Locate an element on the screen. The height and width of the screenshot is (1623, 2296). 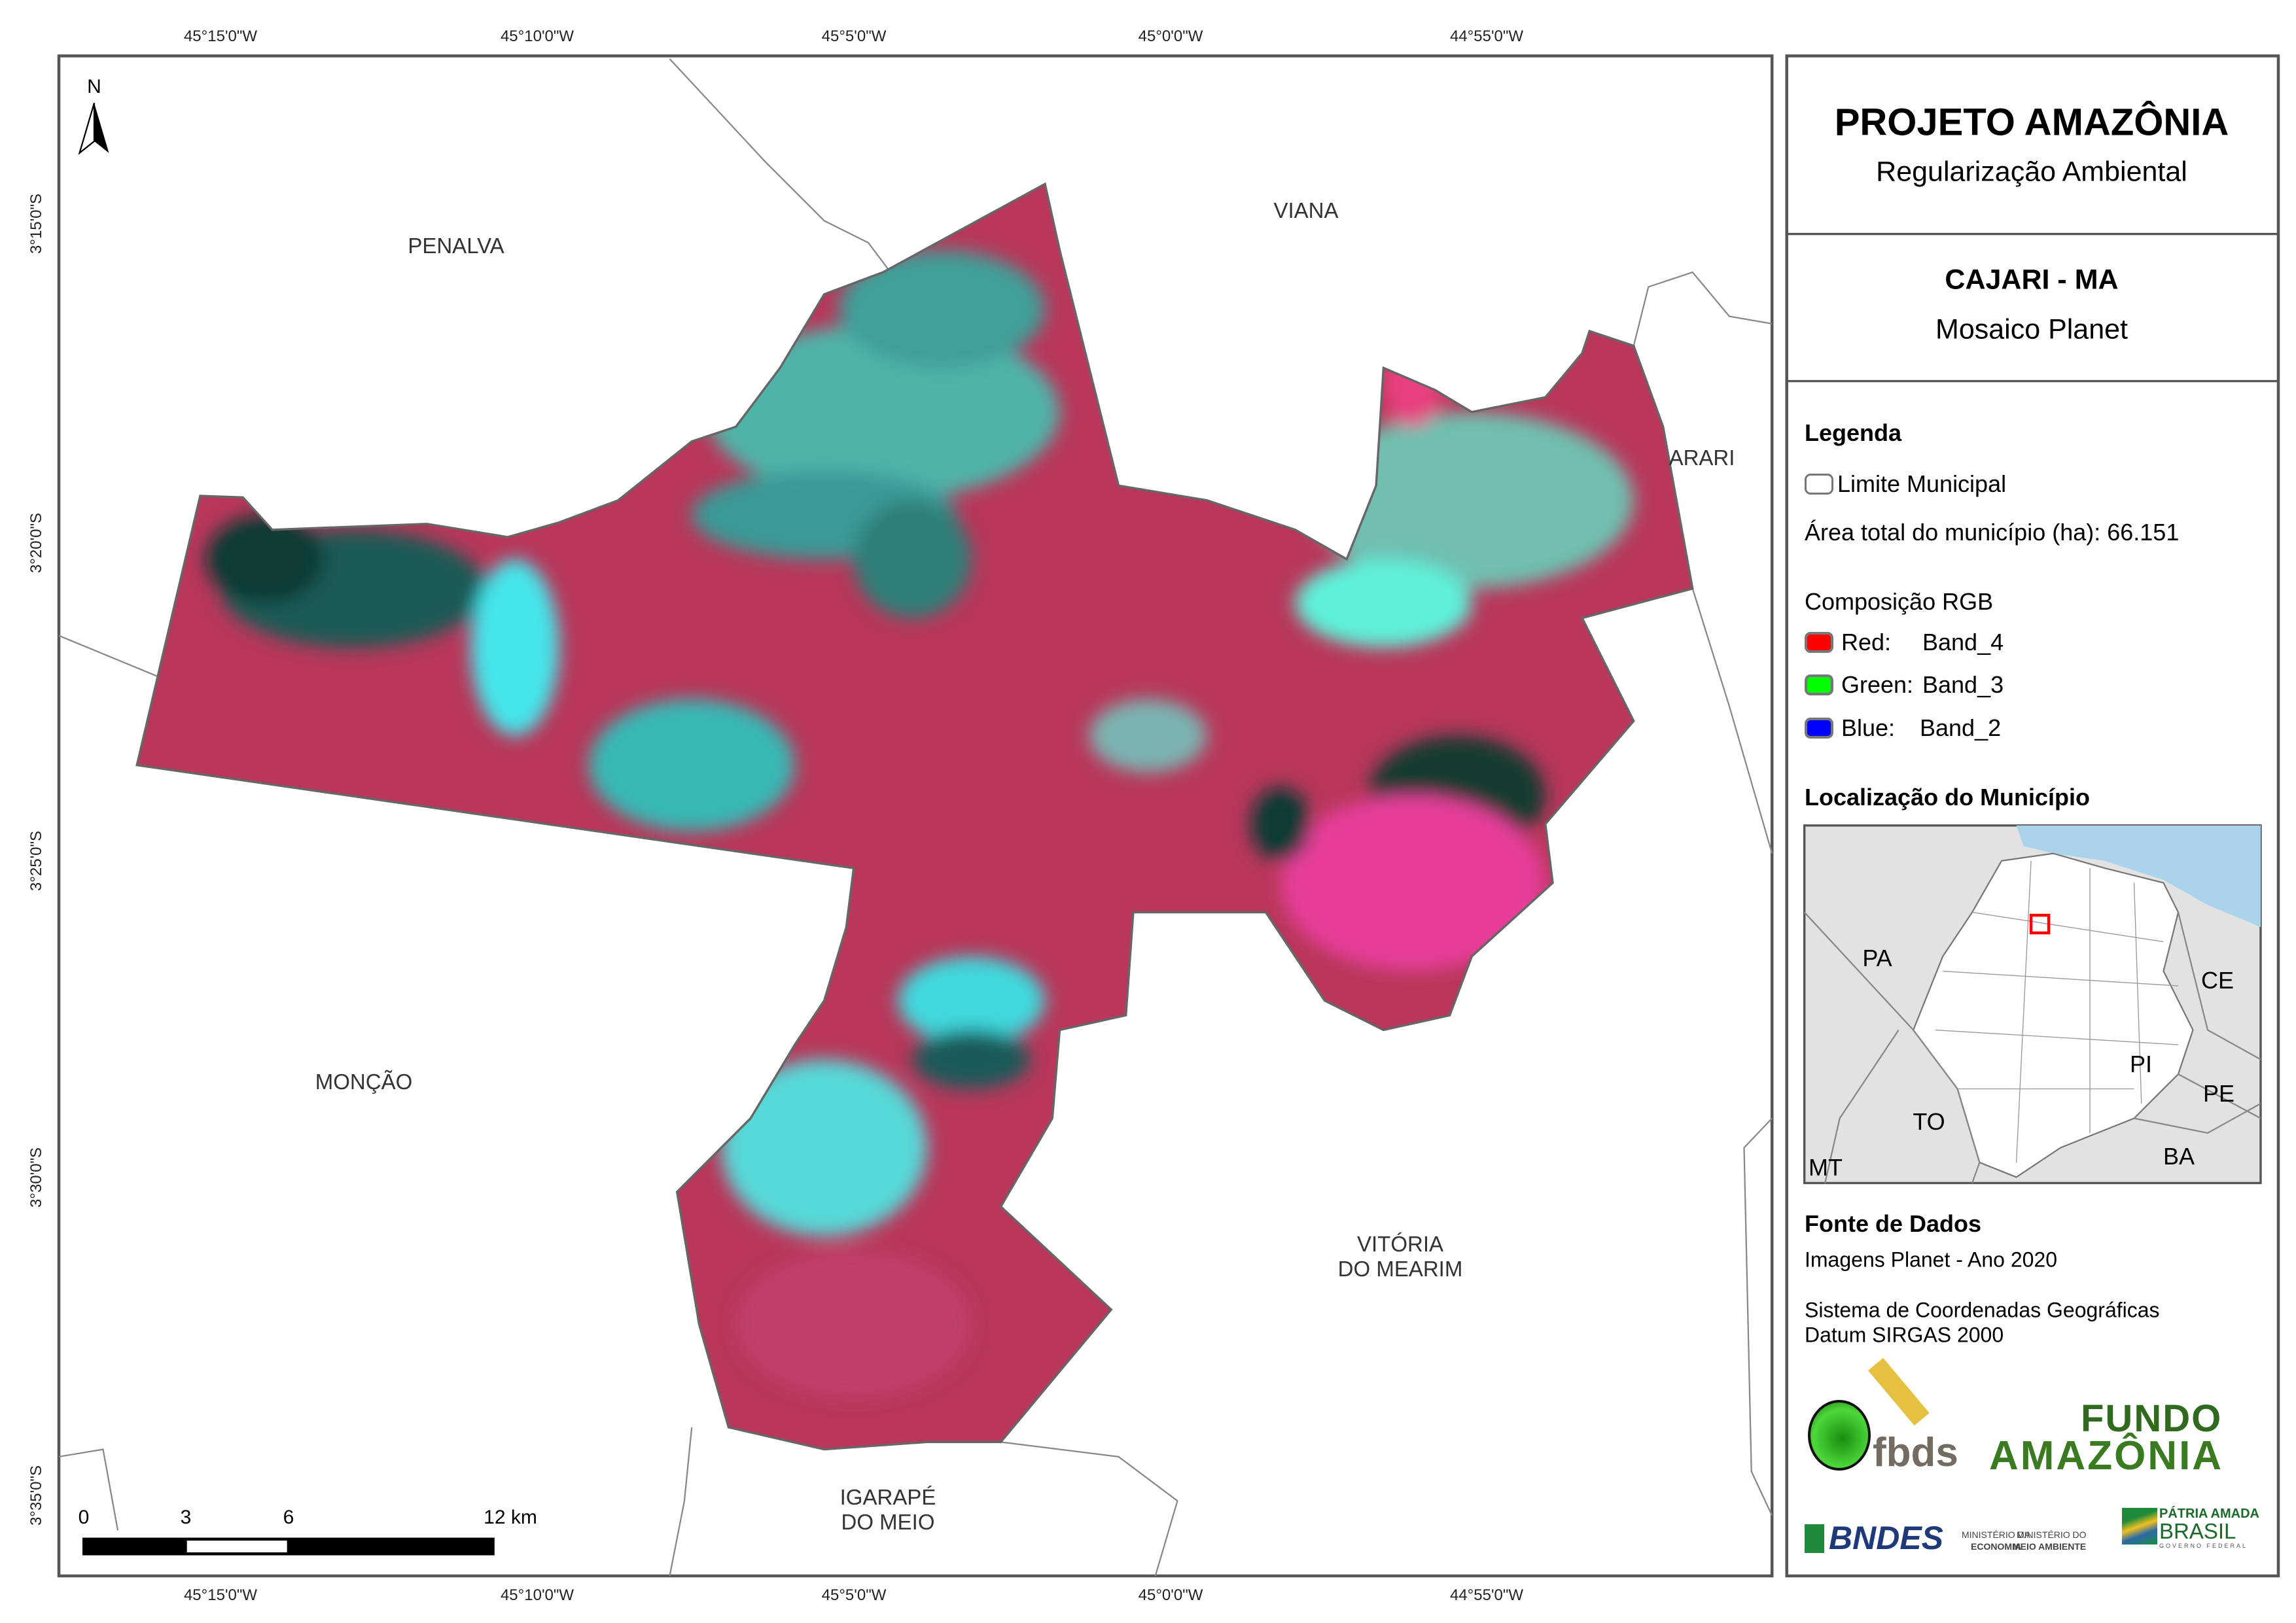
place-viana: VIANA is located at coordinates (1306, 210).